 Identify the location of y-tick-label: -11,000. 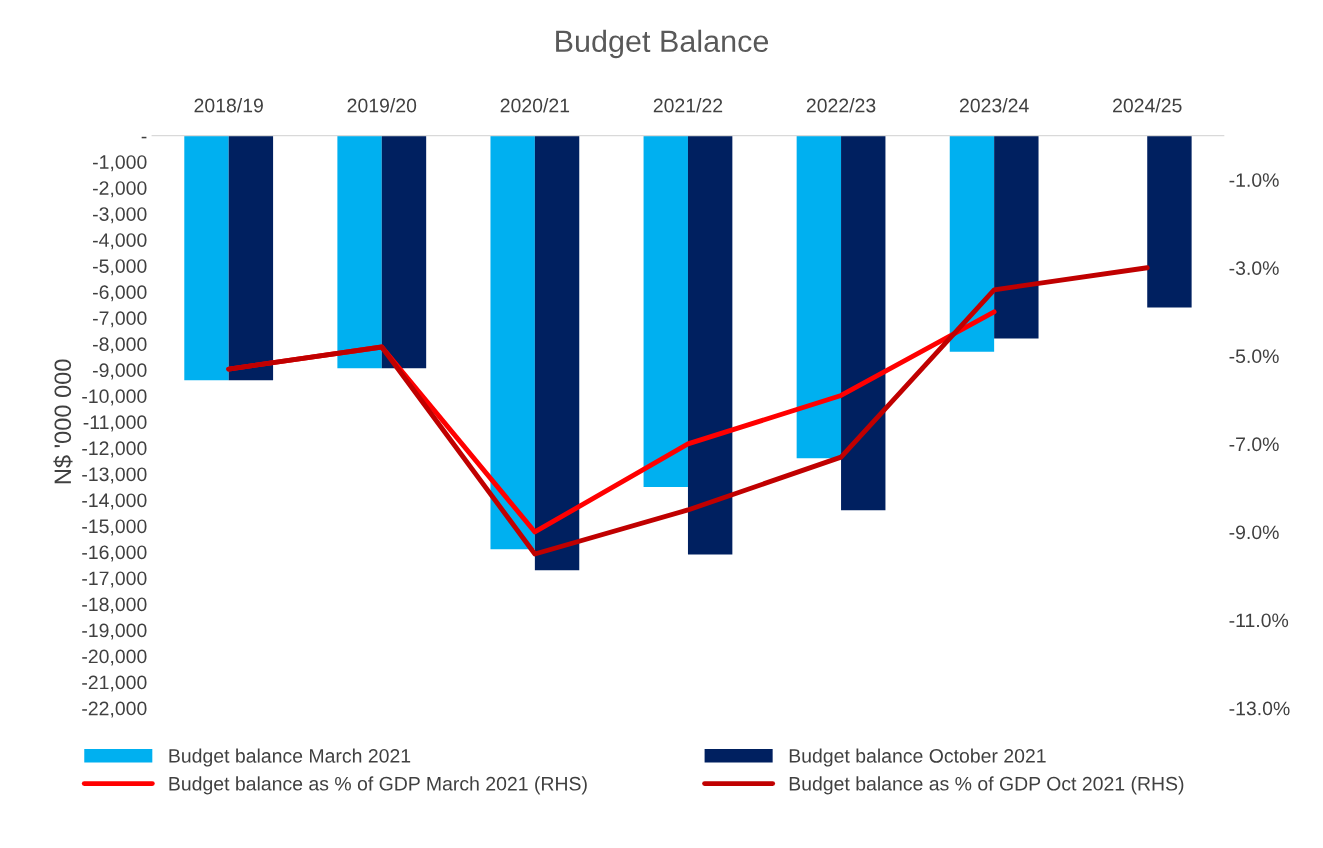
(115, 423).